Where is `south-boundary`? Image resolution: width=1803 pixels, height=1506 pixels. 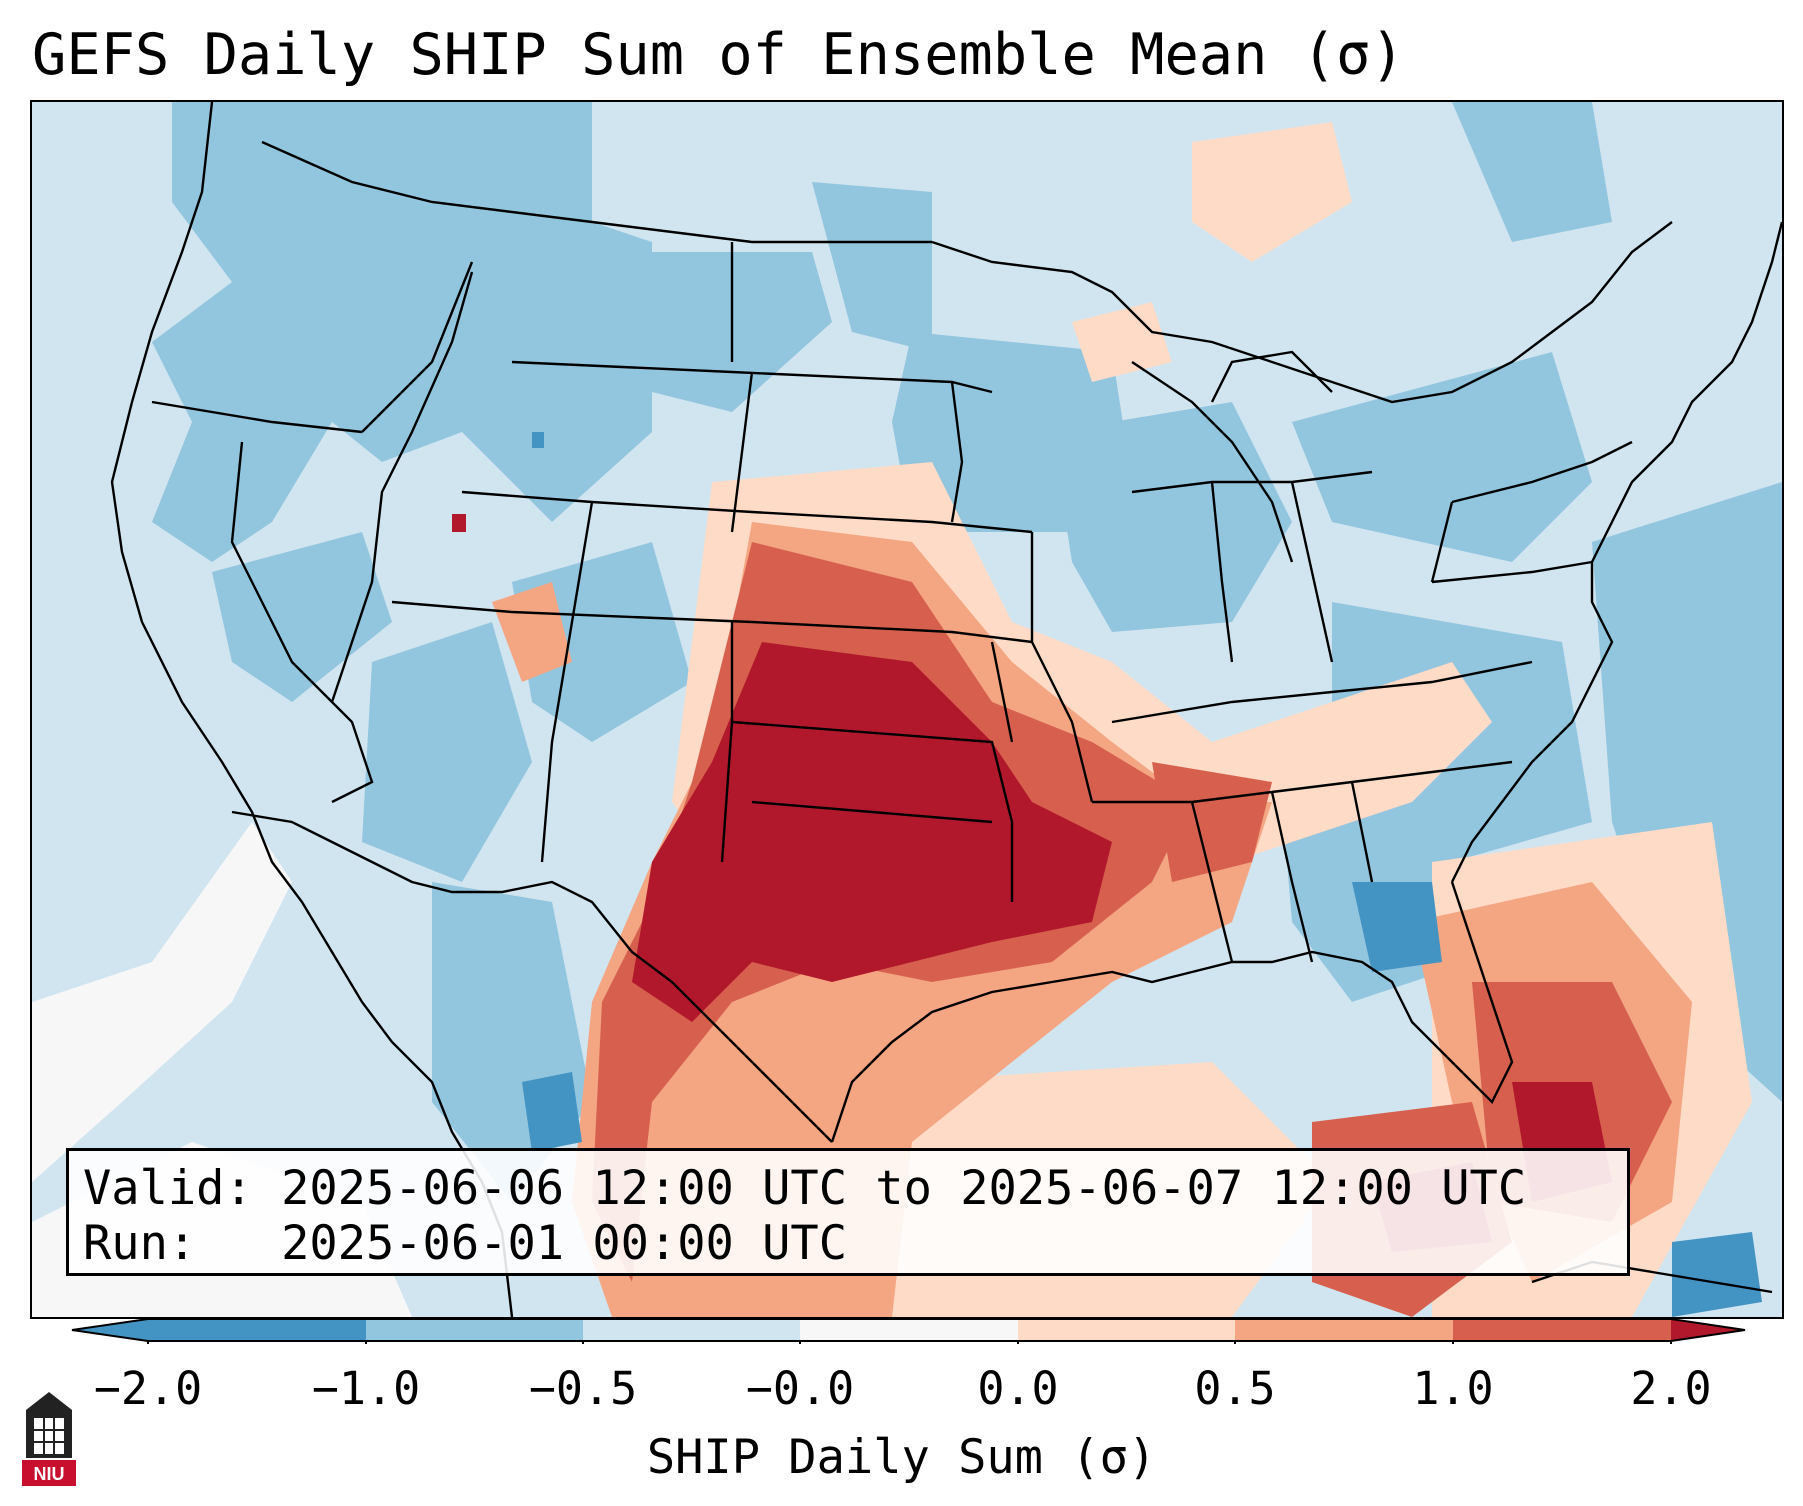 south-boundary is located at coordinates (1302, 782).